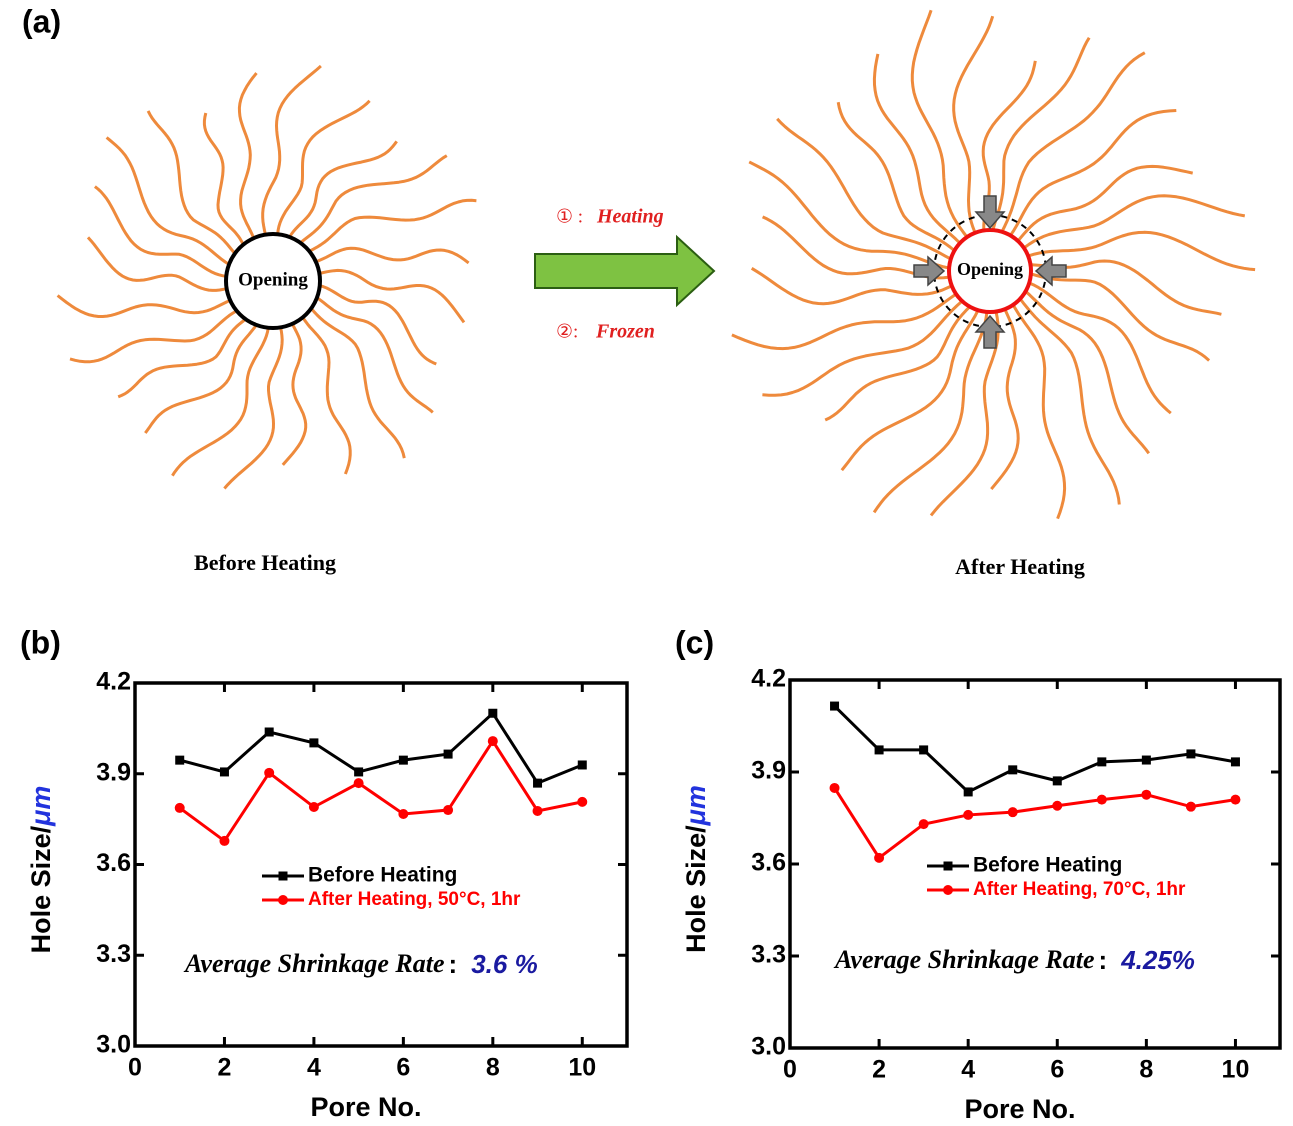  I want to click on x-tick-label: 0, so click(135, 1068).